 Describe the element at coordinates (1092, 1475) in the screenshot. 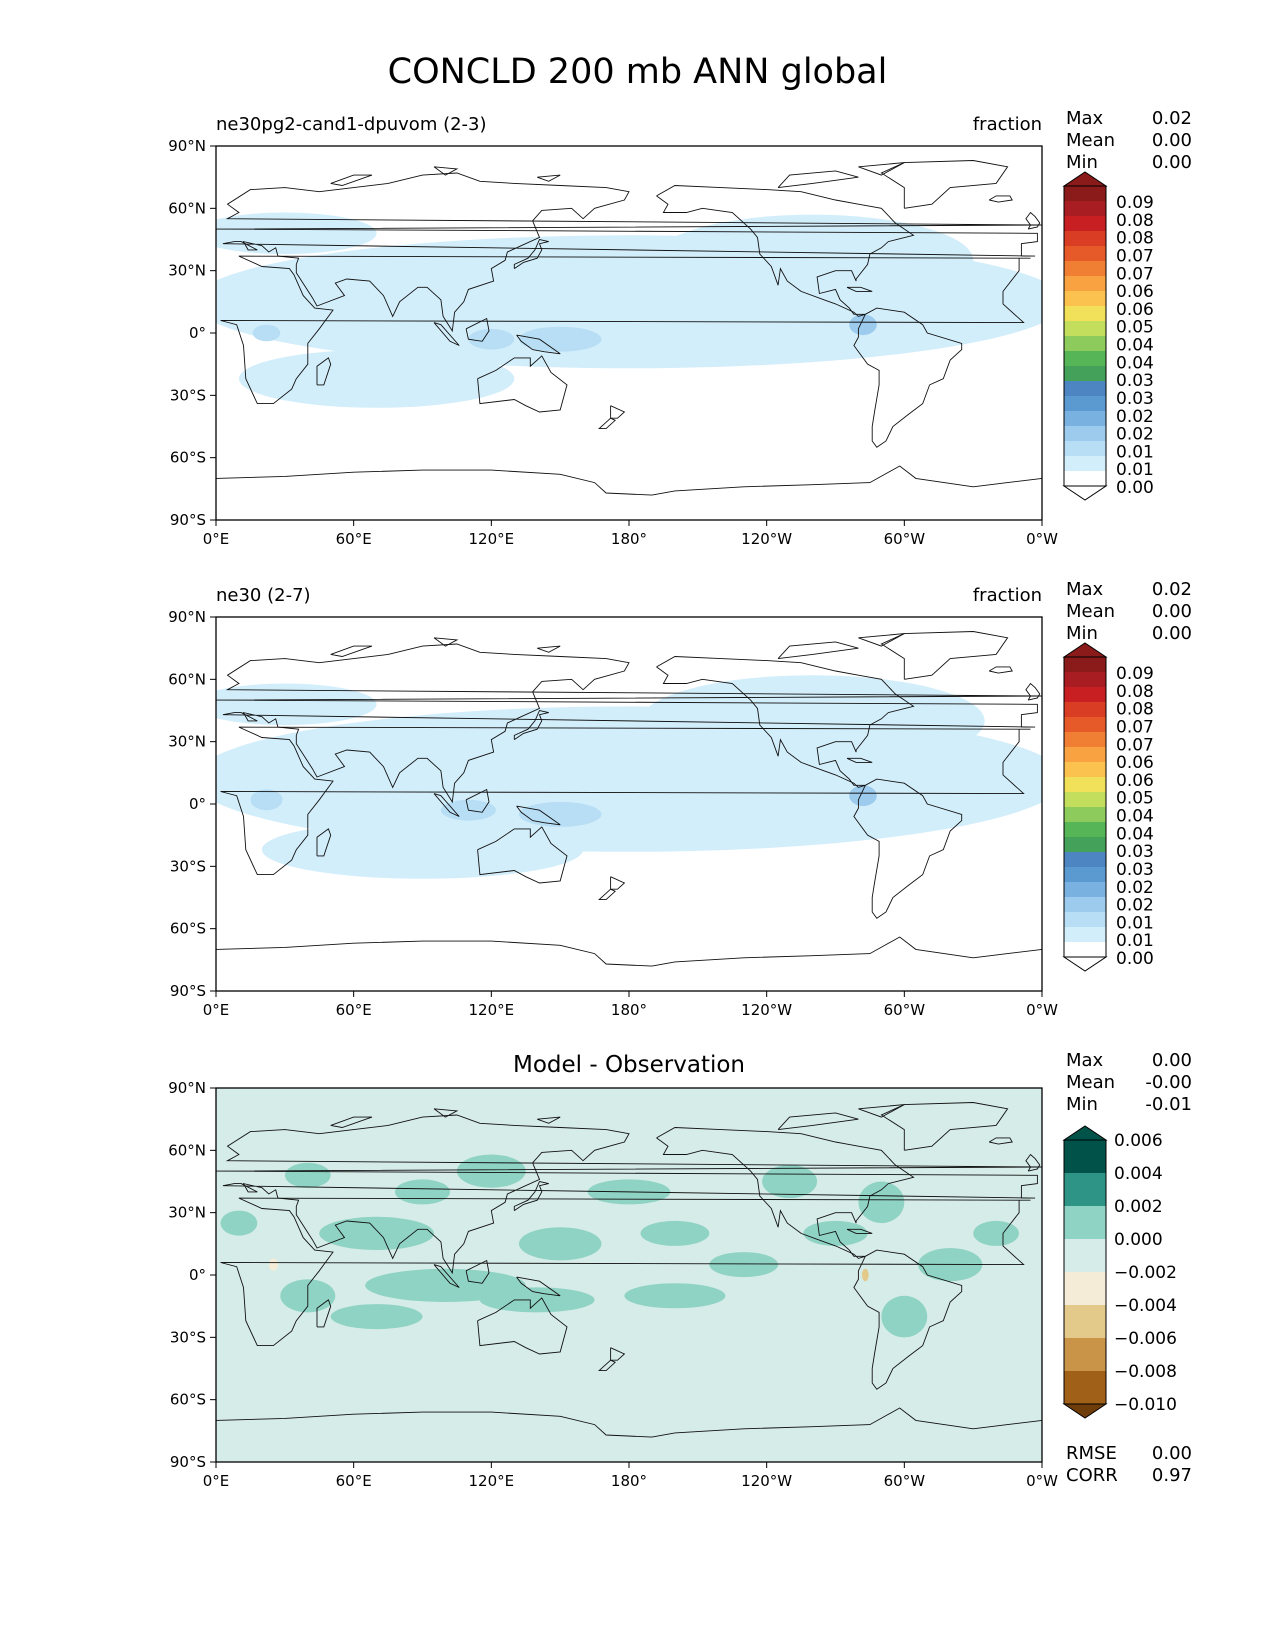

I see `stat-label: CORR` at that location.